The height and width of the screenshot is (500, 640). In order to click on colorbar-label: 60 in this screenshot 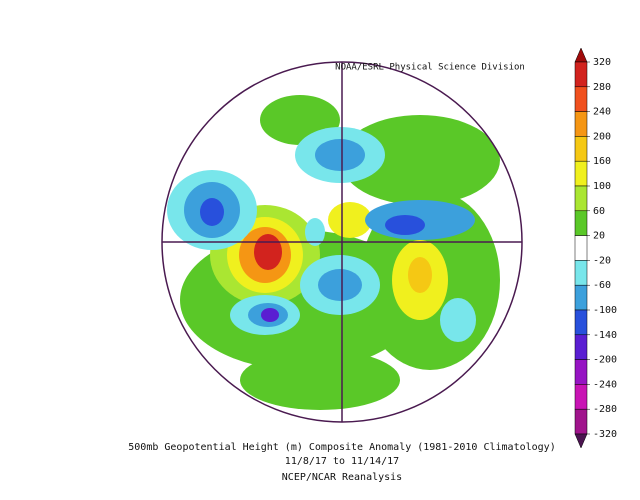, I will do `click(599, 211)`.